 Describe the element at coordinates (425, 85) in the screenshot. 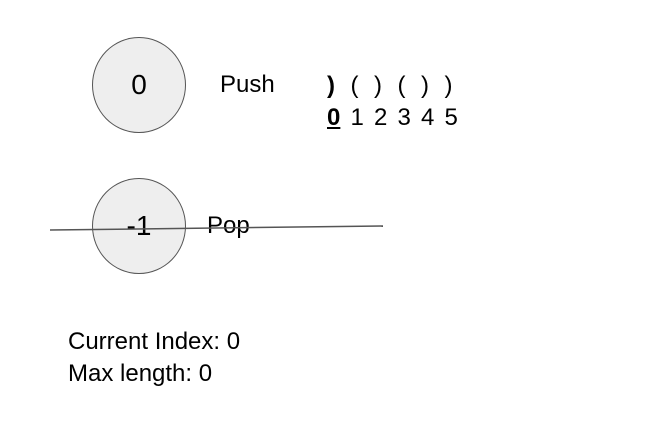

I see `sequence-char-4: )` at that location.